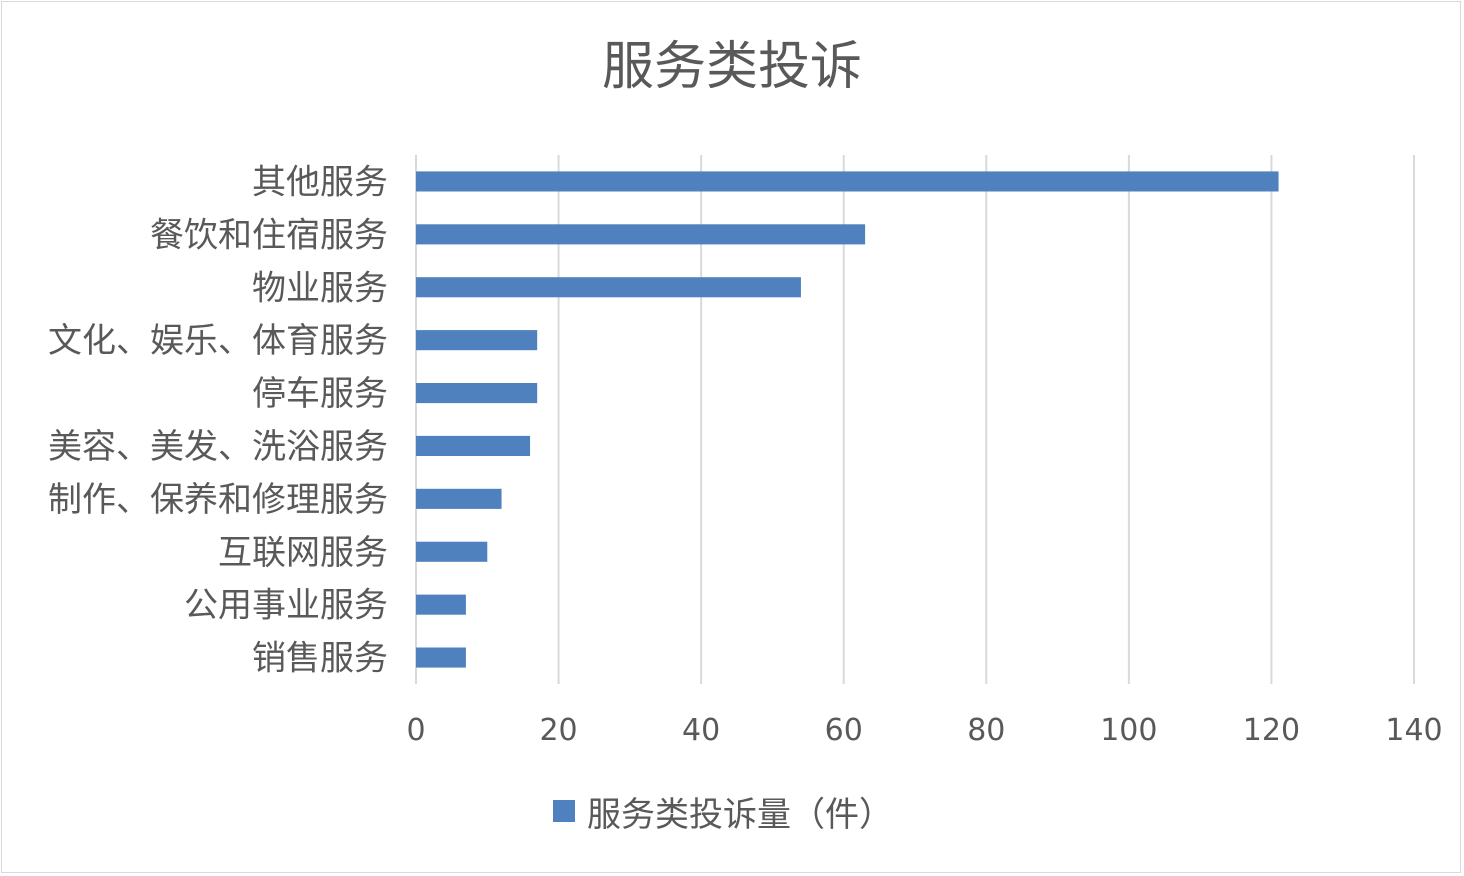 The image size is (1464, 876). Describe the element at coordinates (732, 67) in the screenshot. I see `chart-title: 服务类投诉` at that location.